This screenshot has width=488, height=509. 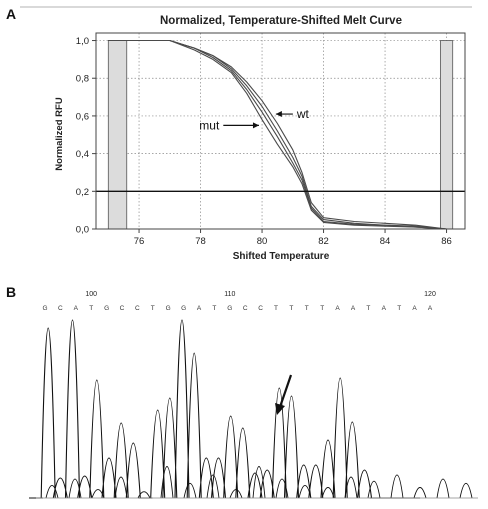 I want to click on panel-b-label: B, so click(x=11, y=292).